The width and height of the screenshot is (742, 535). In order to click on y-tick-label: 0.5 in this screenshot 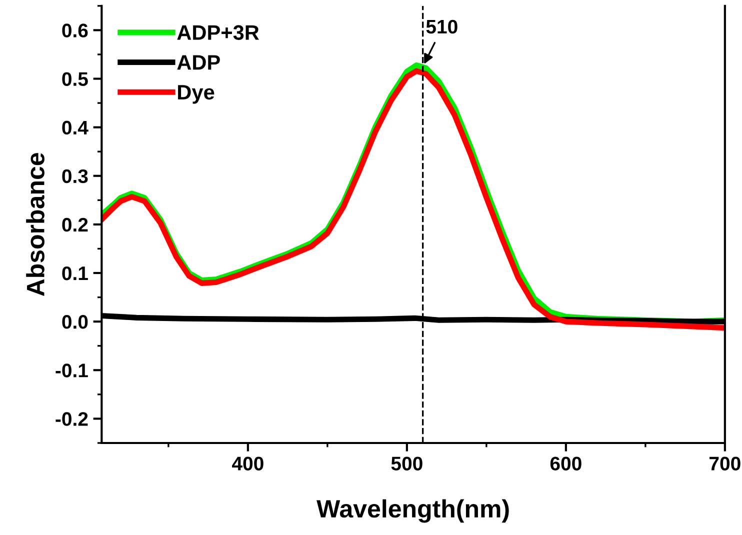, I will do `click(75, 79)`.